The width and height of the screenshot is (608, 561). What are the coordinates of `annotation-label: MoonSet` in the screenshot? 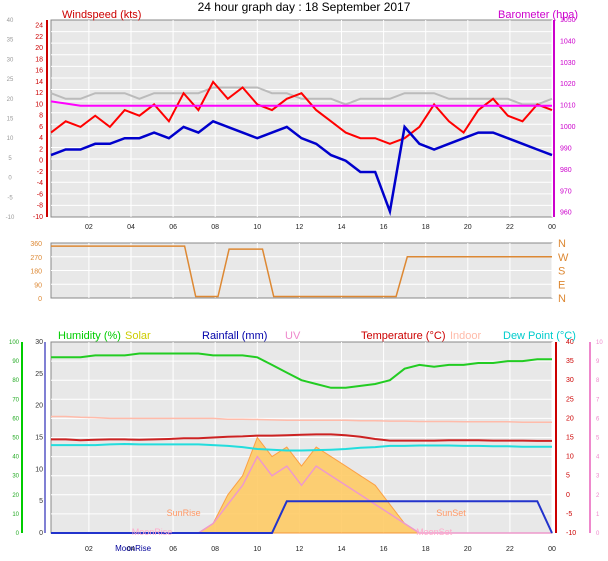 It's located at (434, 532).